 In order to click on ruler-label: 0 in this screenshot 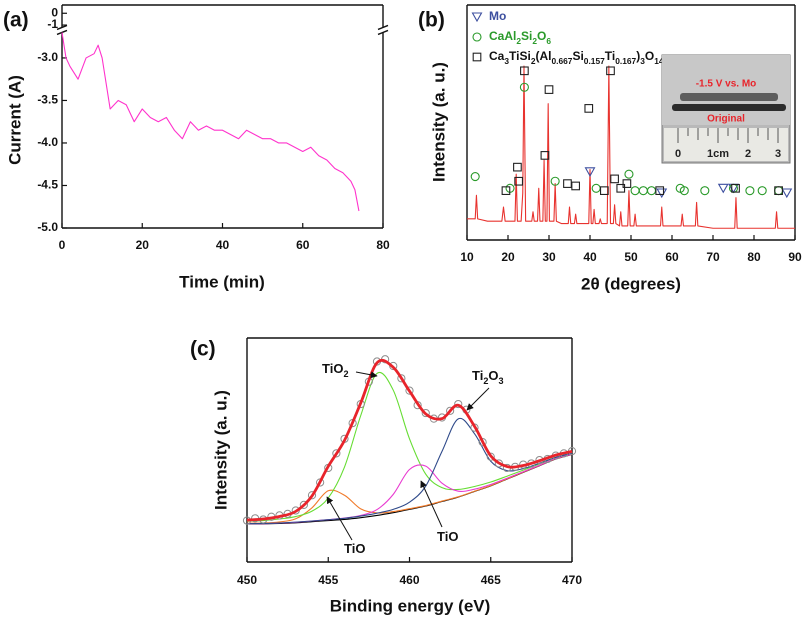, I will do `click(678, 154)`.